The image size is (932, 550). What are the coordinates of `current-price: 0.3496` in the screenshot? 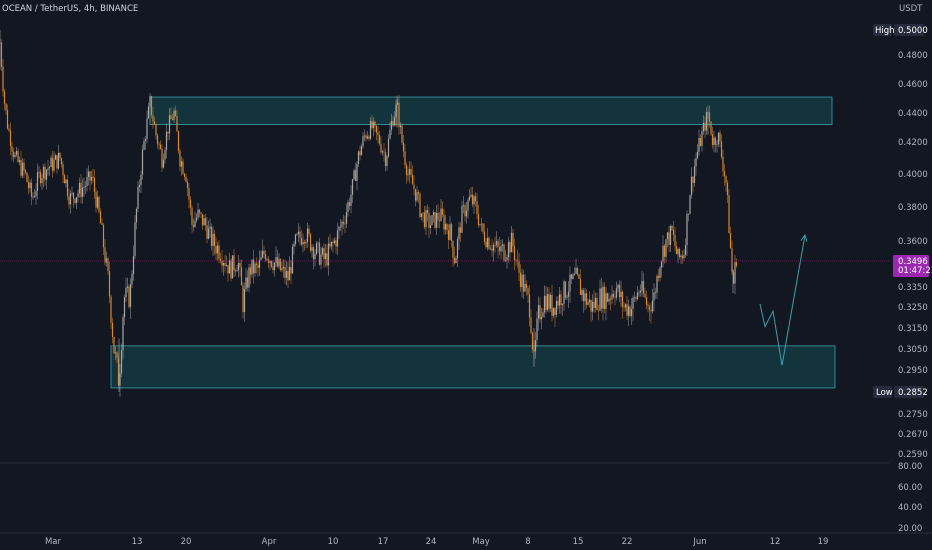 It's located at (913, 262).